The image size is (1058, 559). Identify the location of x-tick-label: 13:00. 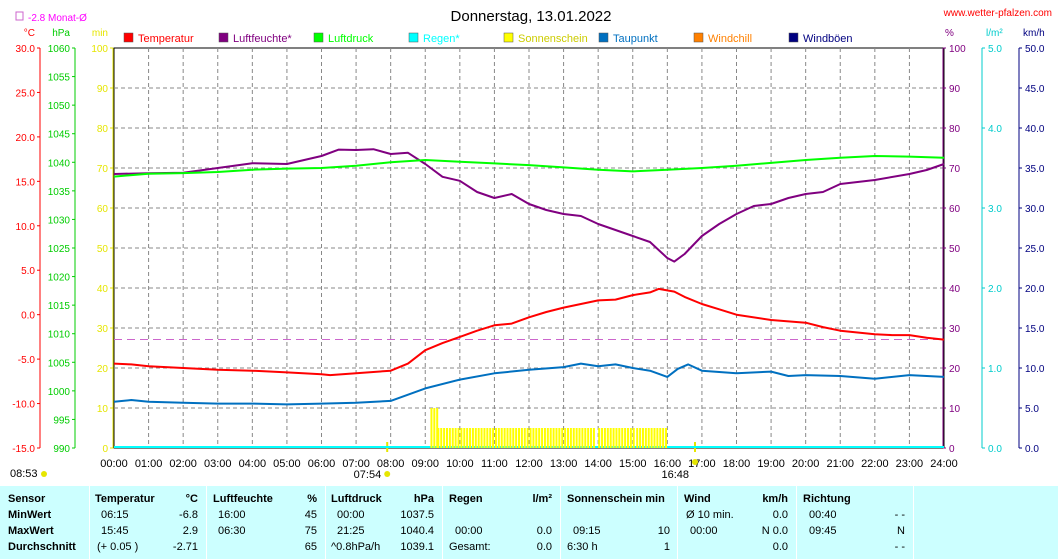
(564, 464).